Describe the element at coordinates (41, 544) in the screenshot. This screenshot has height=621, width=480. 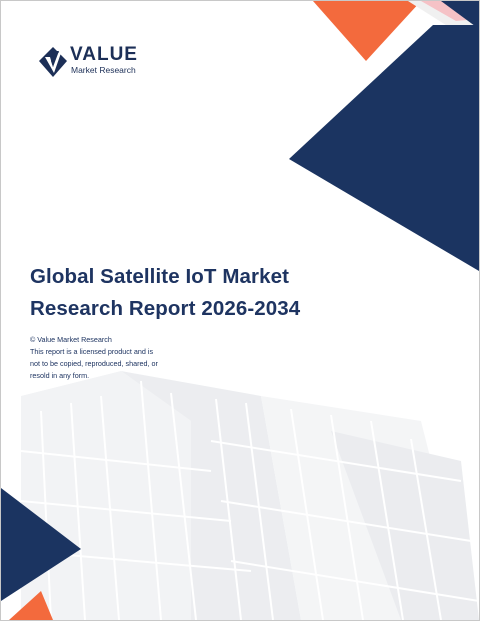
I see `navy-triangle-bottom` at that location.